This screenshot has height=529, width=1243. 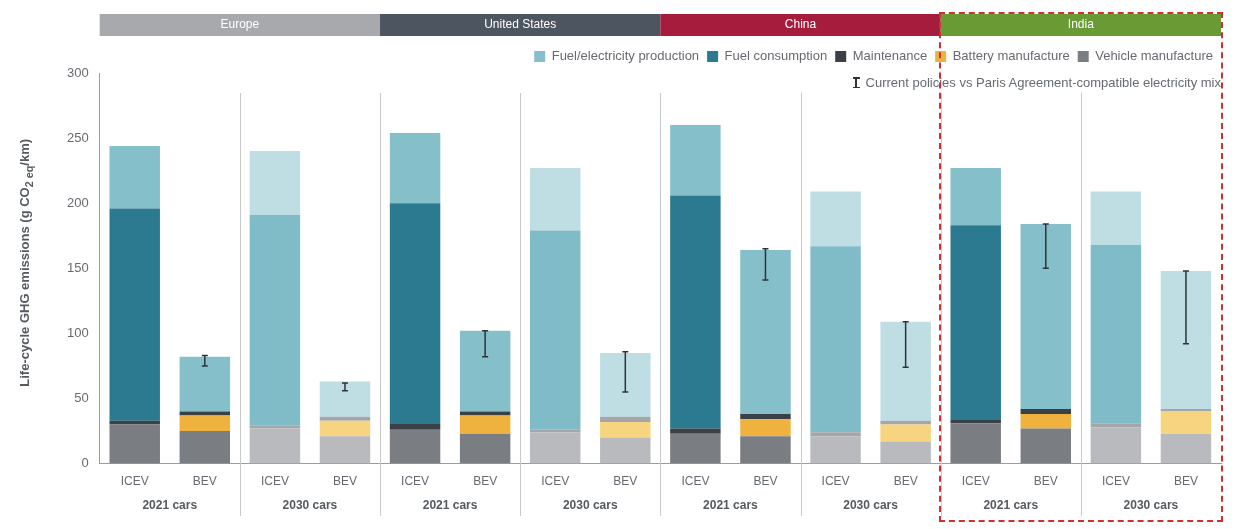 What do you see at coordinates (1081, 24) in the screenshot?
I see `text: India` at bounding box center [1081, 24].